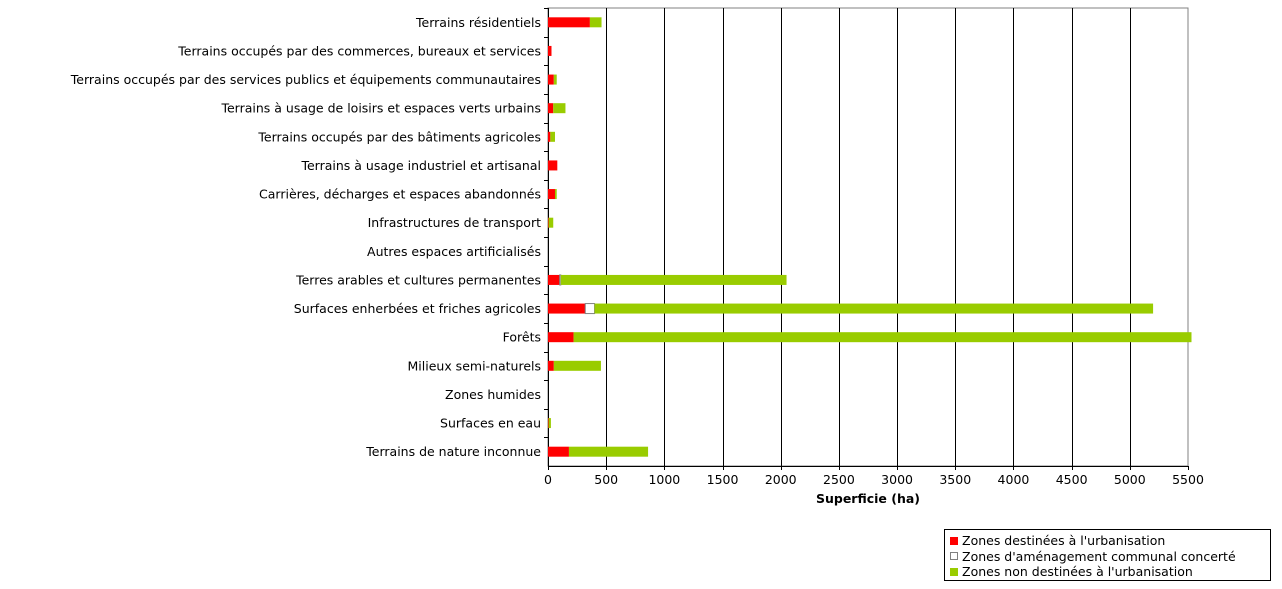 The width and height of the screenshot is (1282, 589). I want to click on legend-item: Zones d'aménagement communal concerté, so click(1107, 557).